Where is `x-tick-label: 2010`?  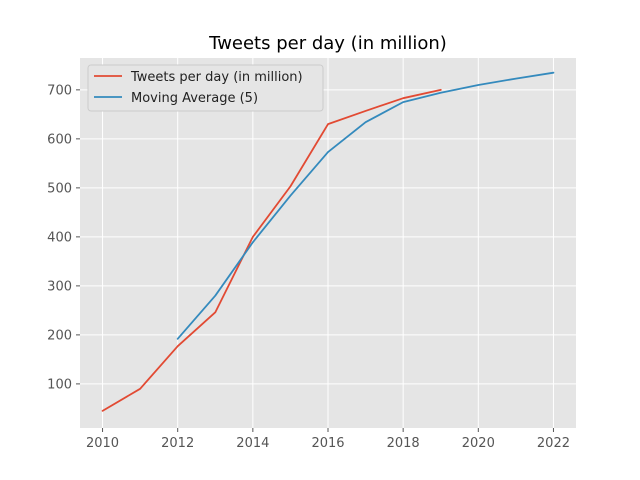
x-tick-label: 2010 is located at coordinates (102, 443).